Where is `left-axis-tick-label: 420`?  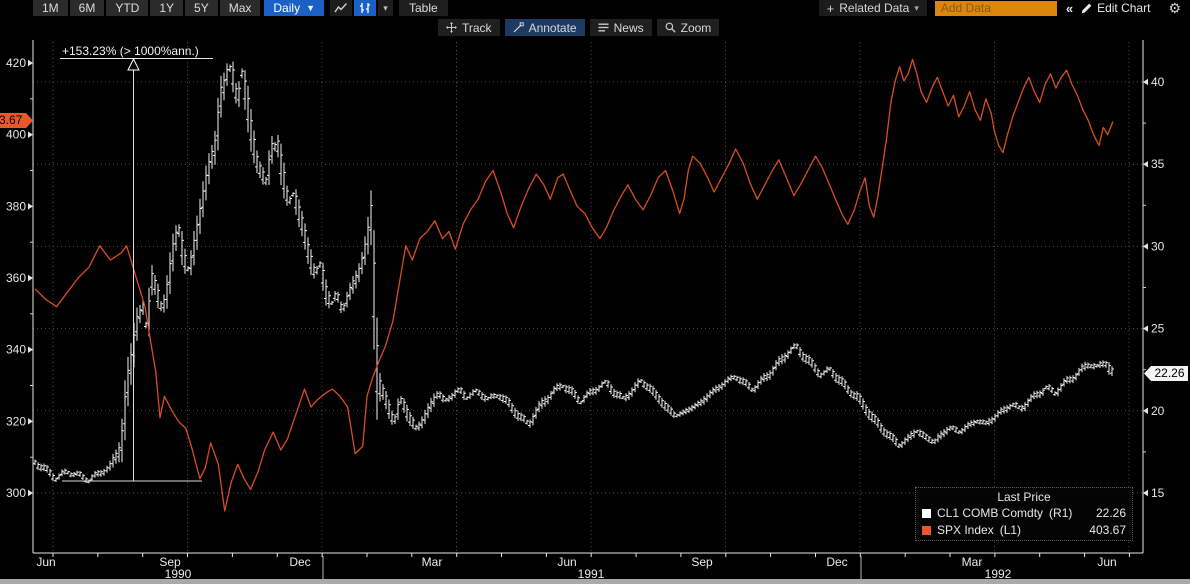 left-axis-tick-label: 420 is located at coordinates (16, 63).